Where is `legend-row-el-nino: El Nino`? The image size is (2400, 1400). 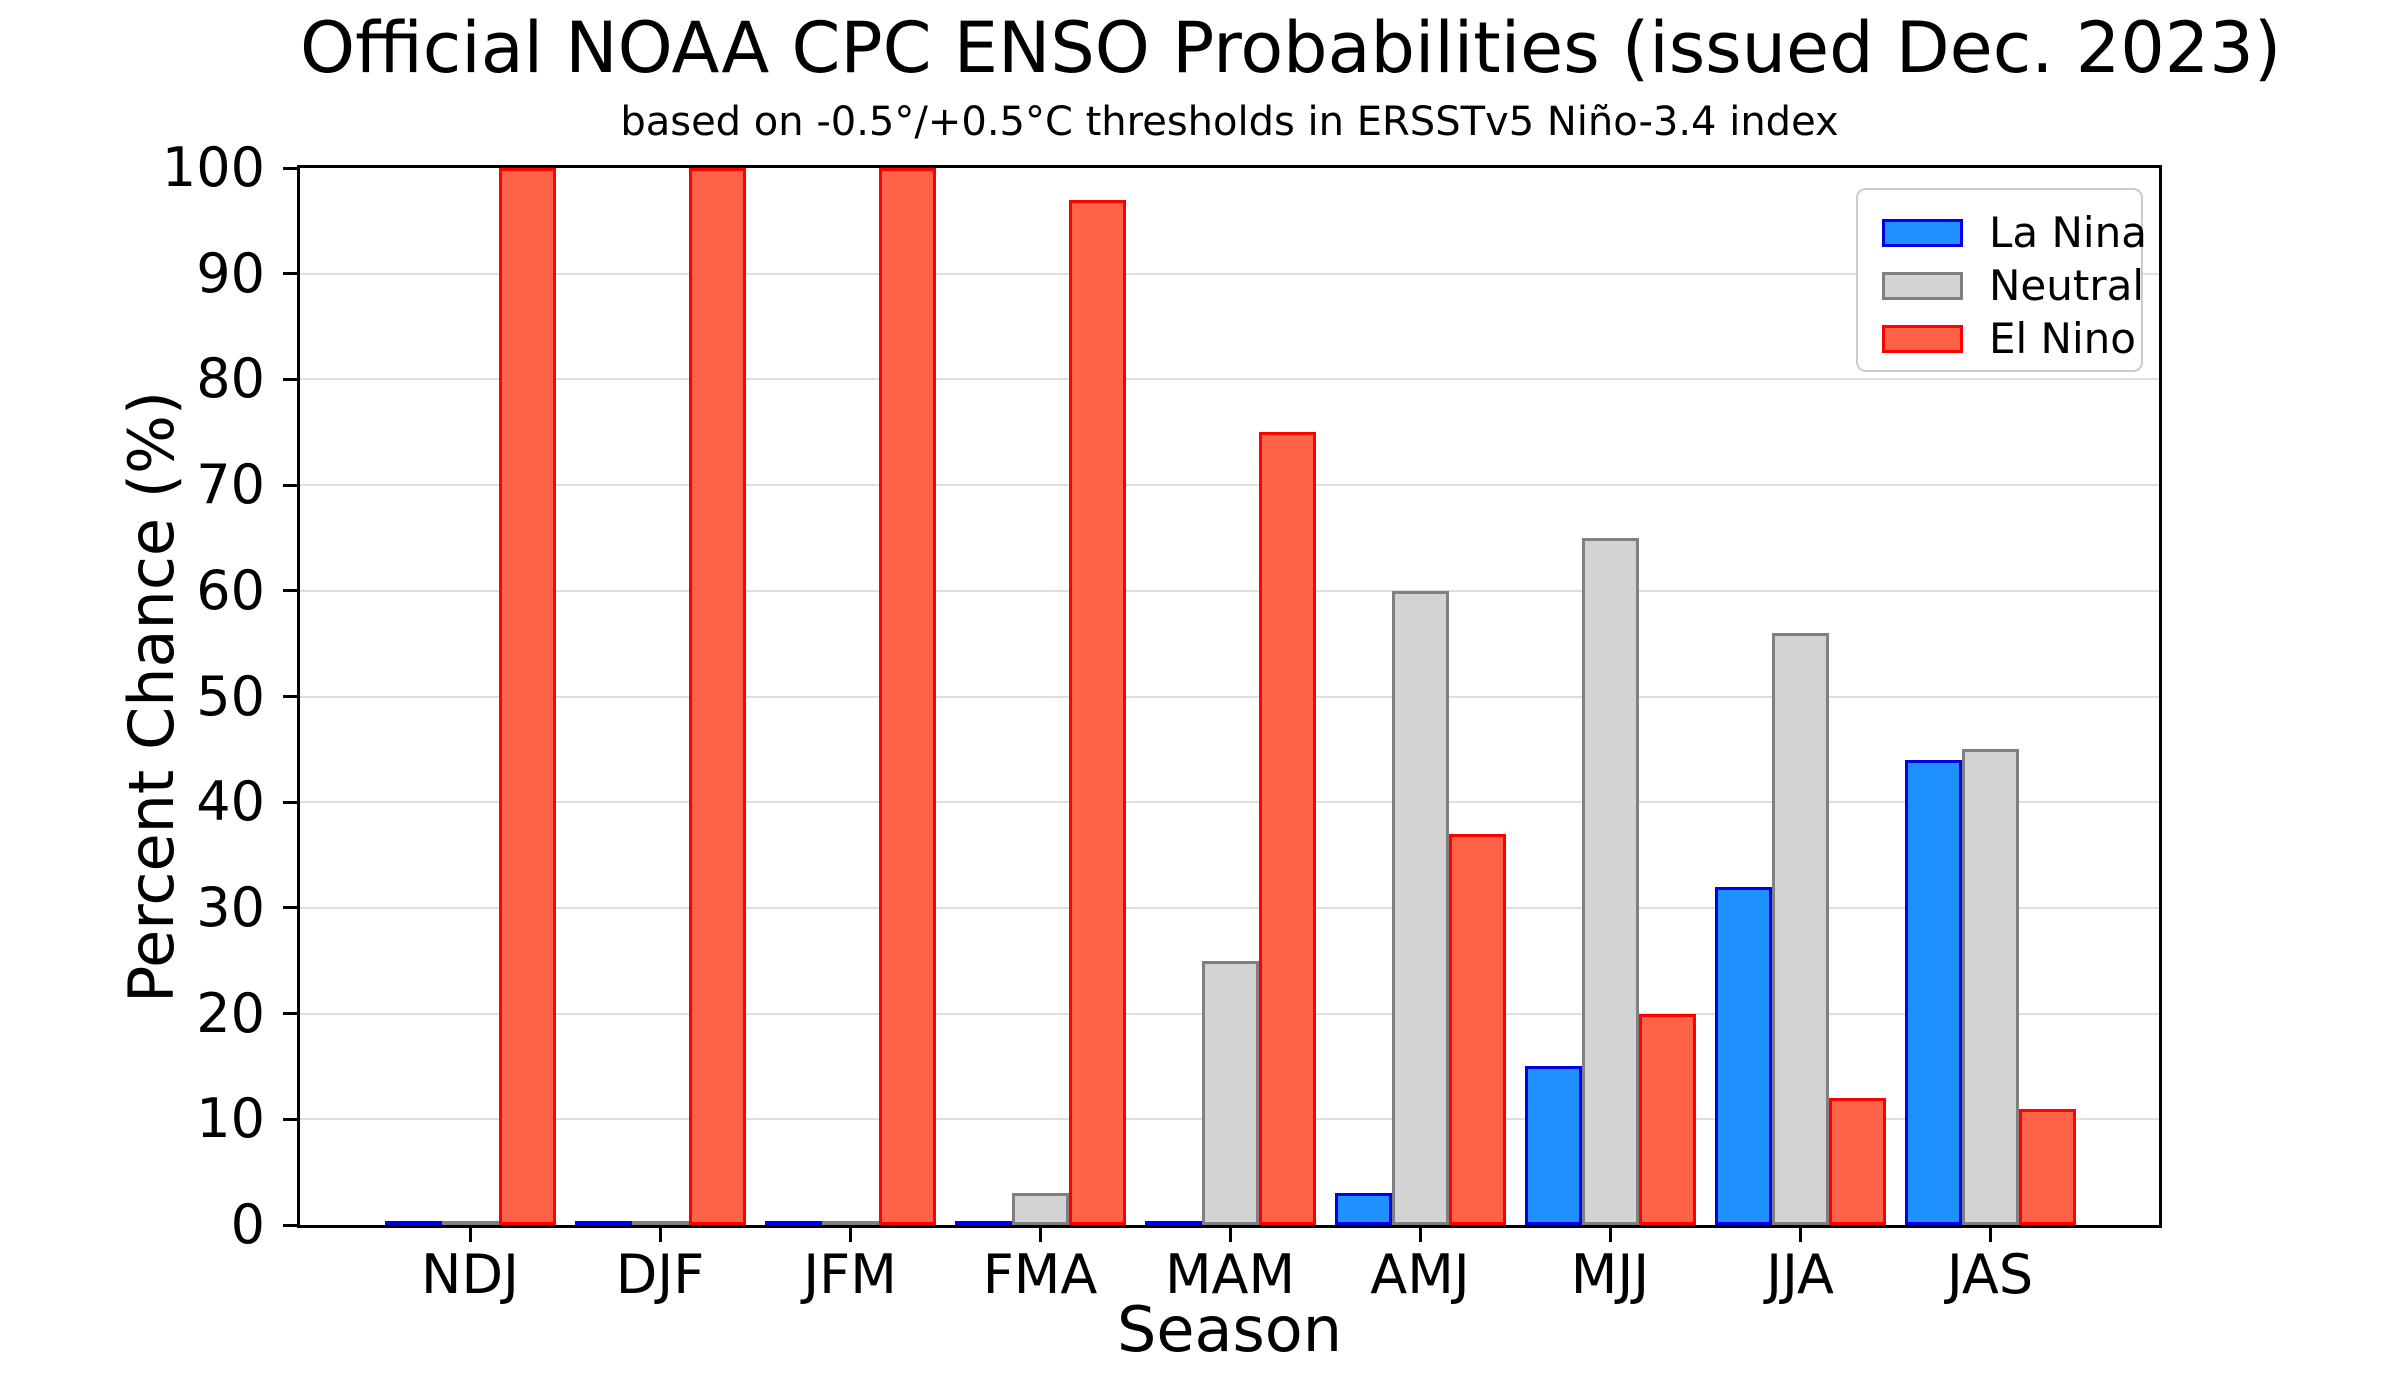
legend-row-el-nino: El Nino is located at coordinates (2011, 339).